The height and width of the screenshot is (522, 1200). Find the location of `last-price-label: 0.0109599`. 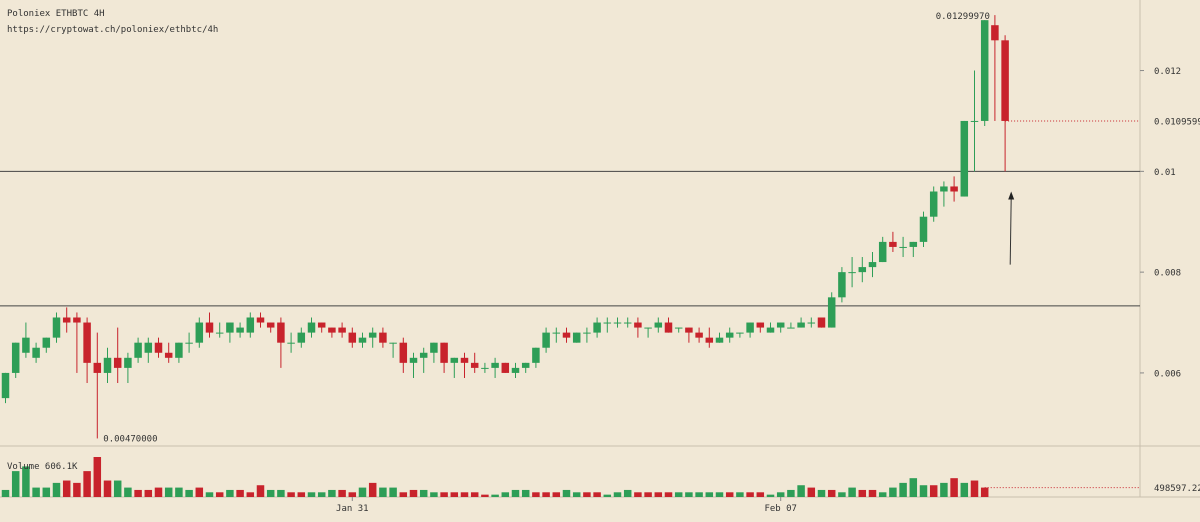

last-price-label: 0.0109599 is located at coordinates (1177, 122).